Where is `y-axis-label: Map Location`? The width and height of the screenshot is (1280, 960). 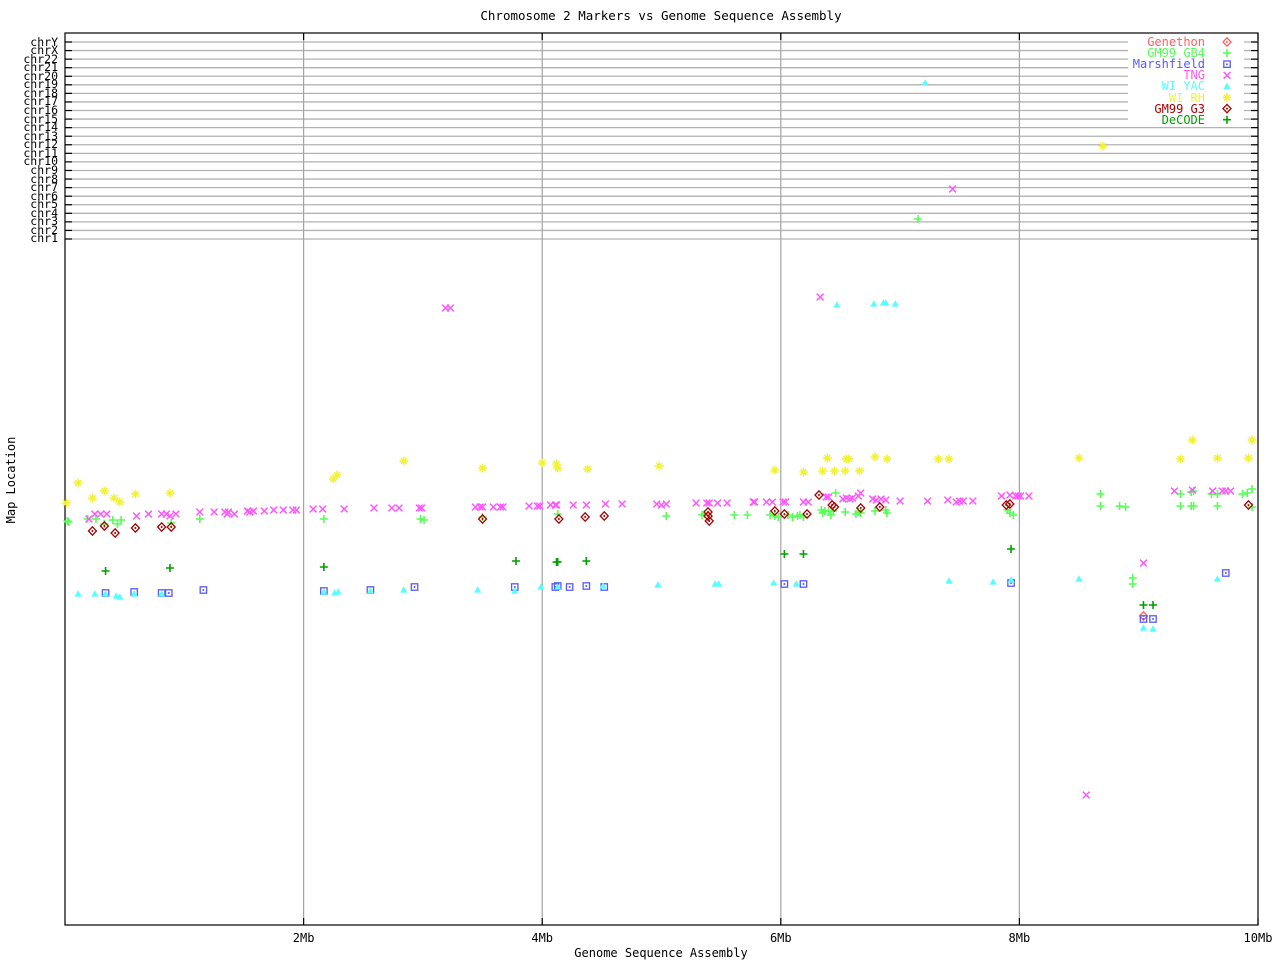 y-axis-label: Map Location is located at coordinates (11, 480).